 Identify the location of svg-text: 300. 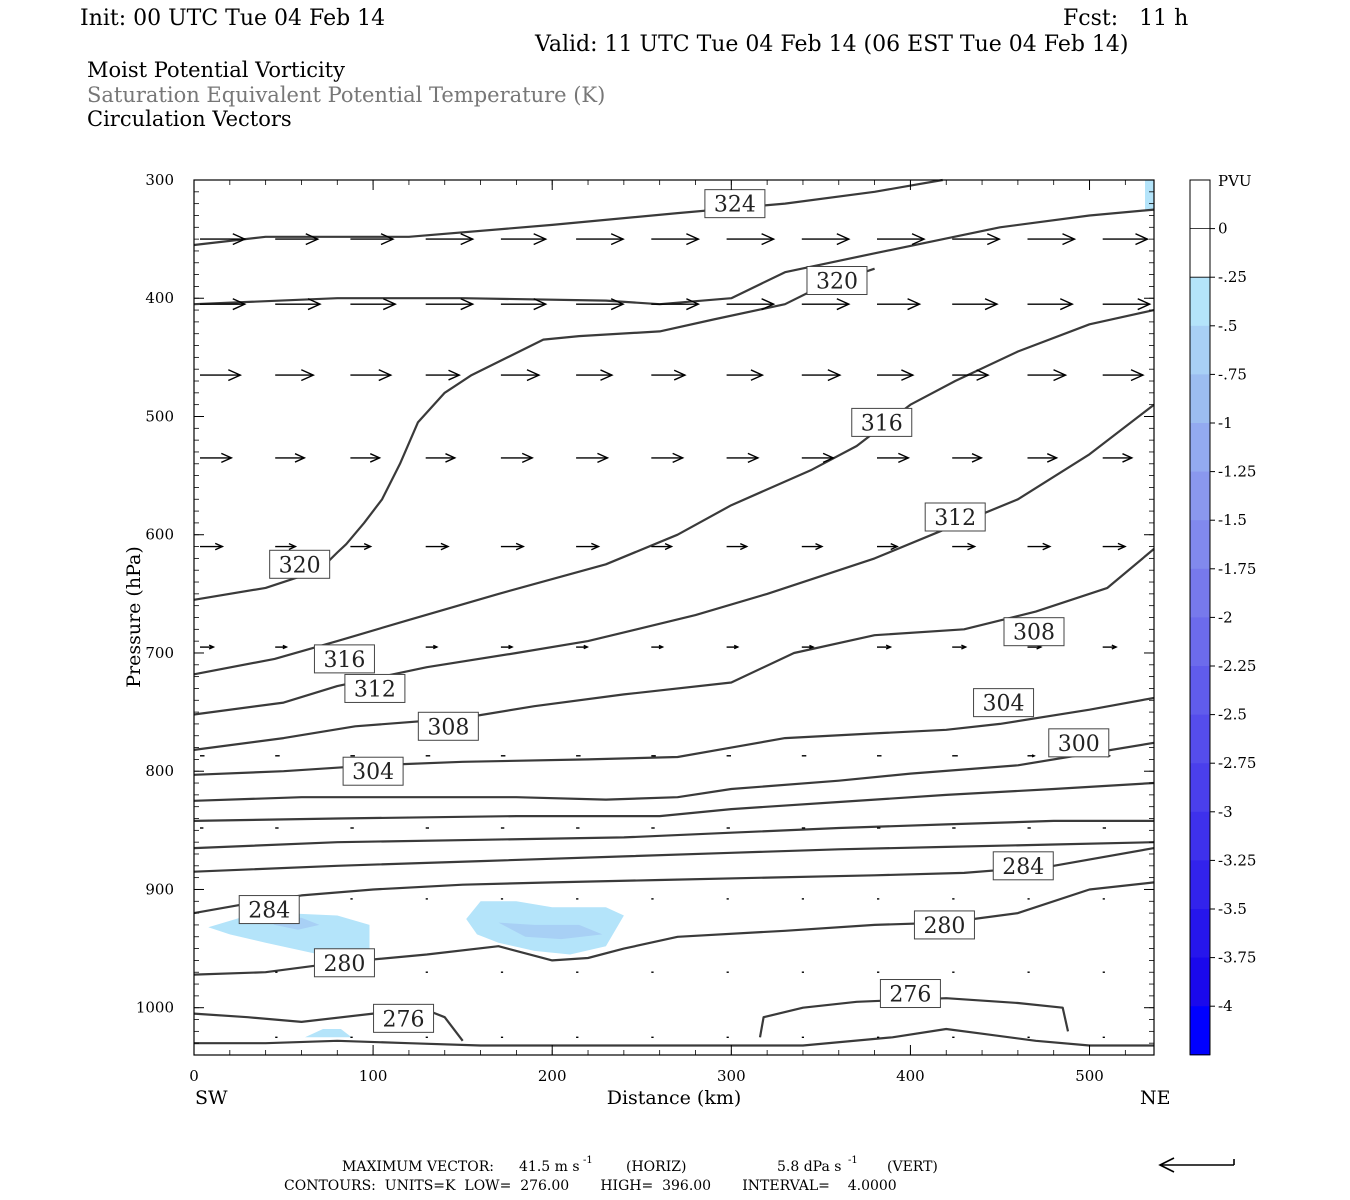
(1079, 744).